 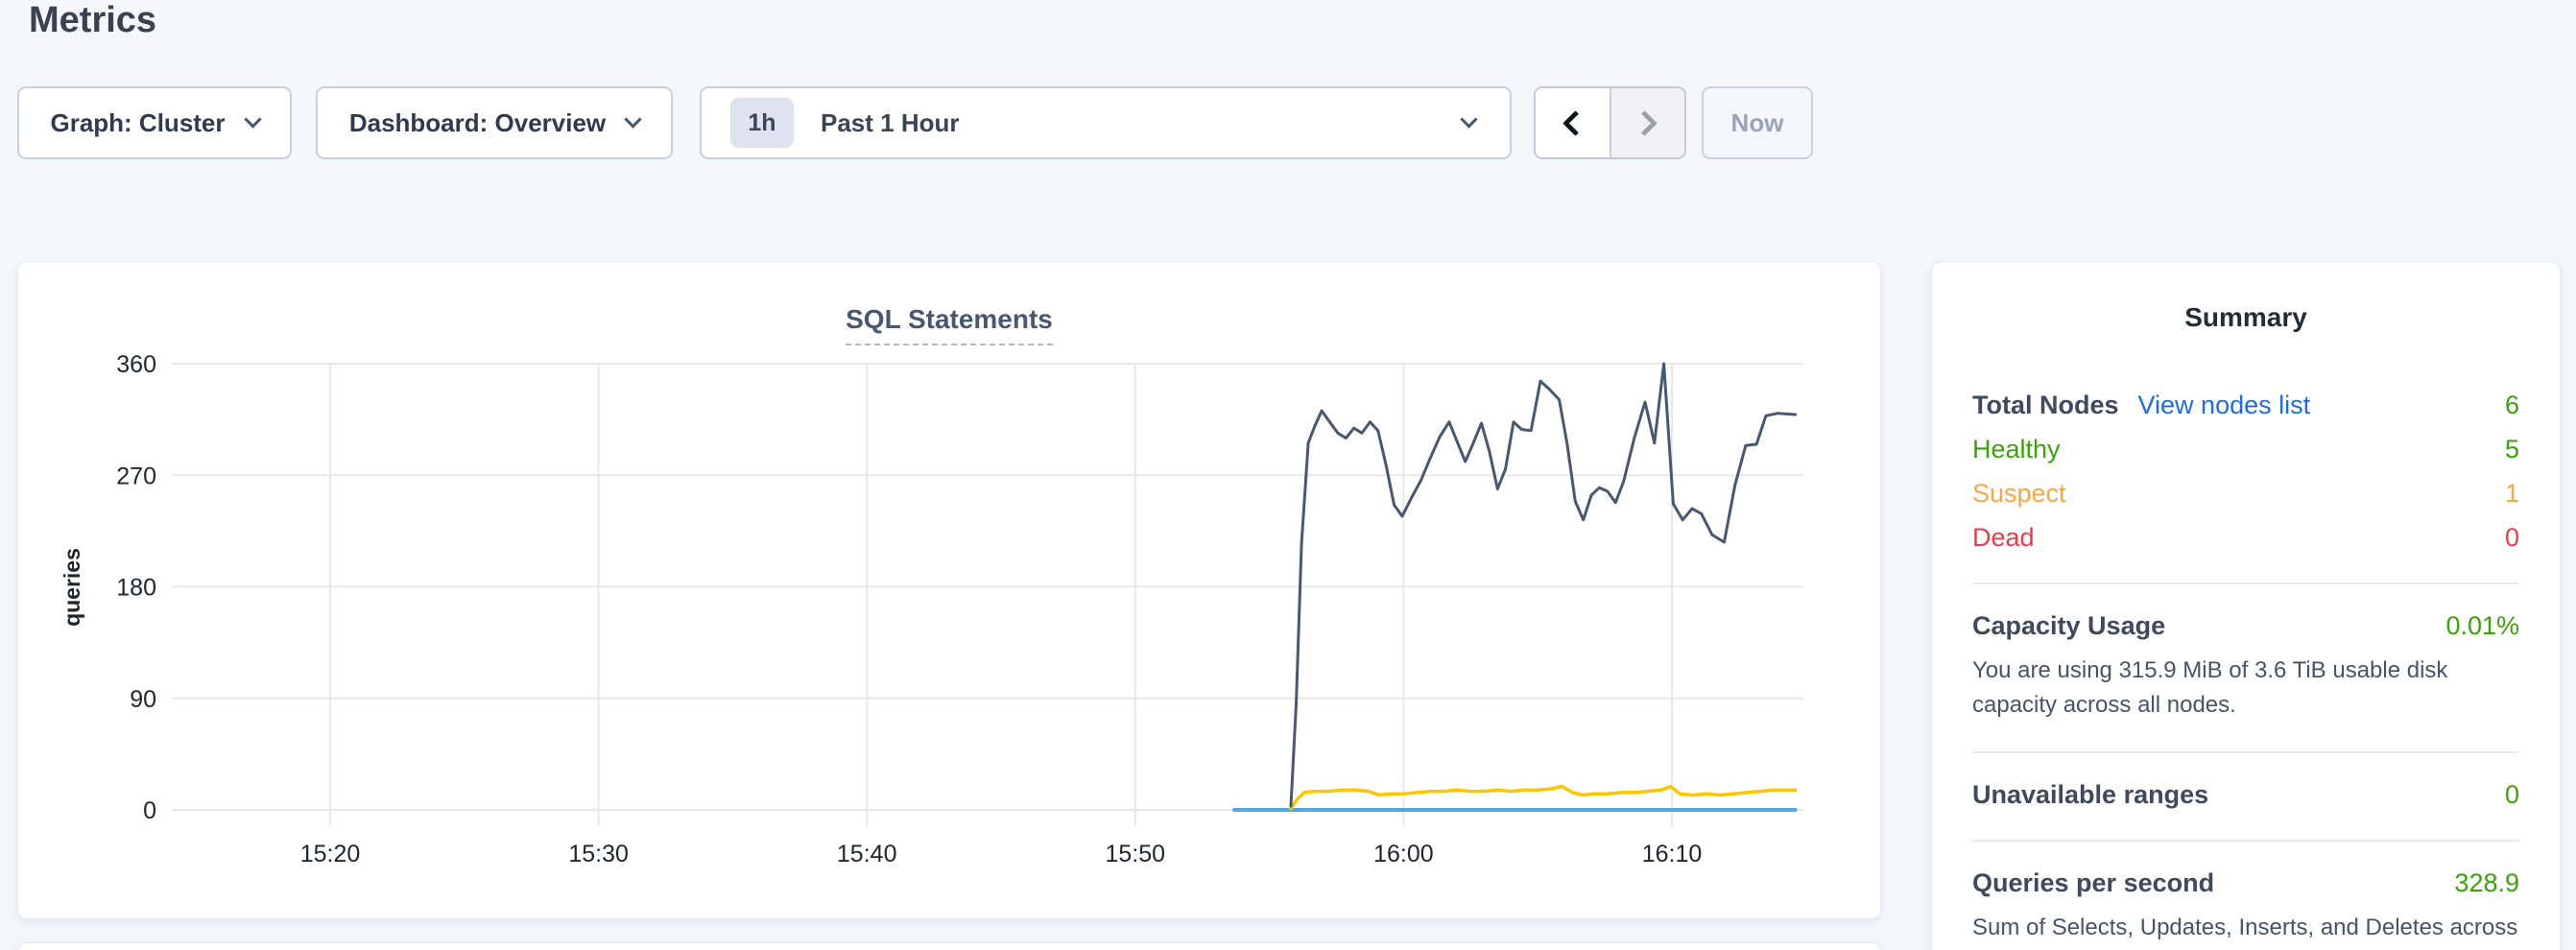 I want to click on svg-text: 270, so click(x=136, y=476).